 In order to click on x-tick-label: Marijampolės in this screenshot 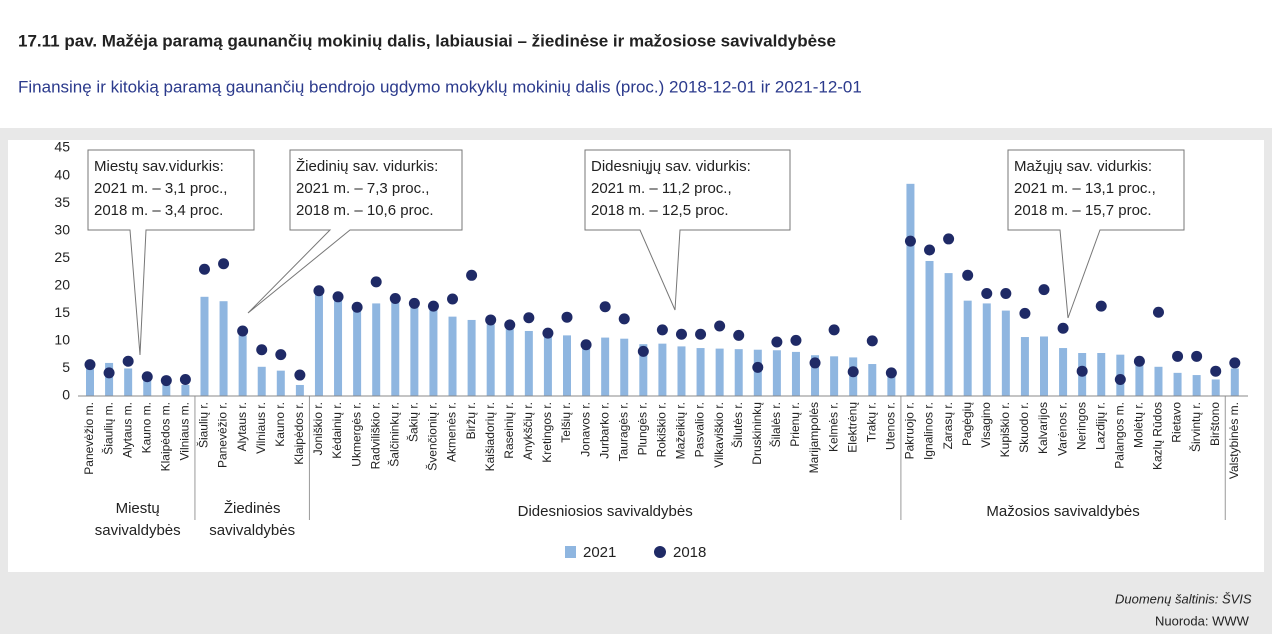, I will do `click(814, 437)`.